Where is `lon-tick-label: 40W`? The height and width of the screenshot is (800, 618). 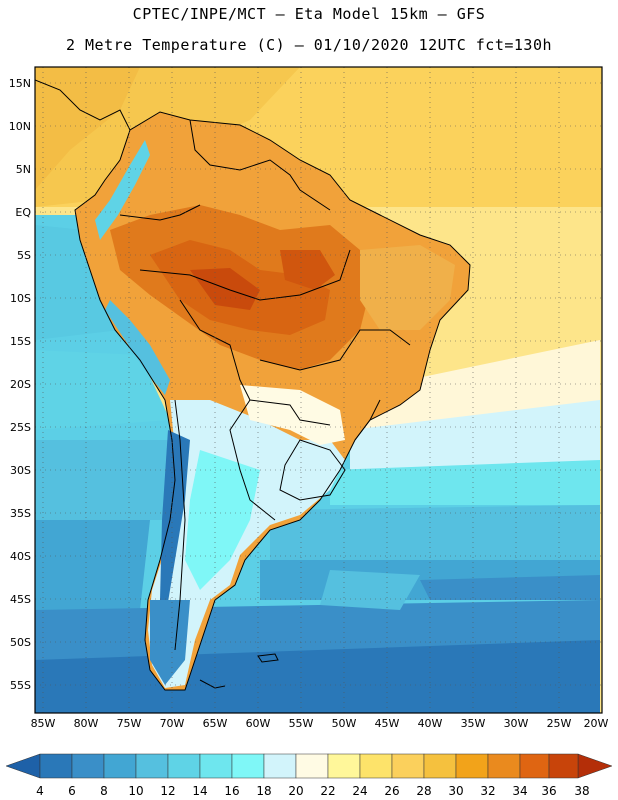 lon-tick-label: 40W is located at coordinates (430, 723).